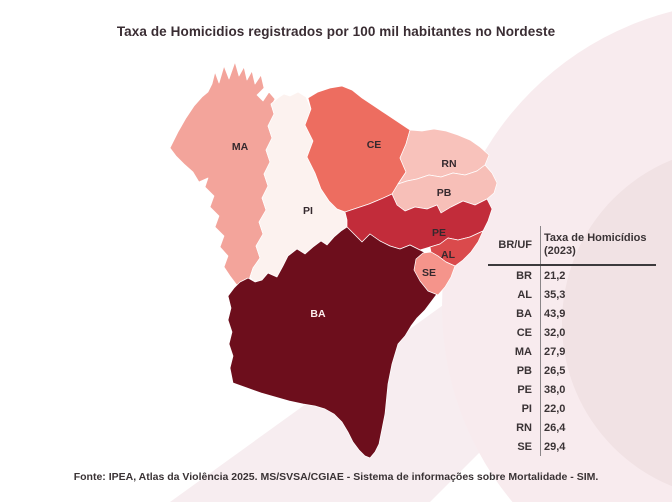 The width and height of the screenshot is (672, 502). Describe the element at coordinates (344, 229) in the screenshot. I see `state-labels: MA PI CE RN PB PE BA AL SE` at that location.